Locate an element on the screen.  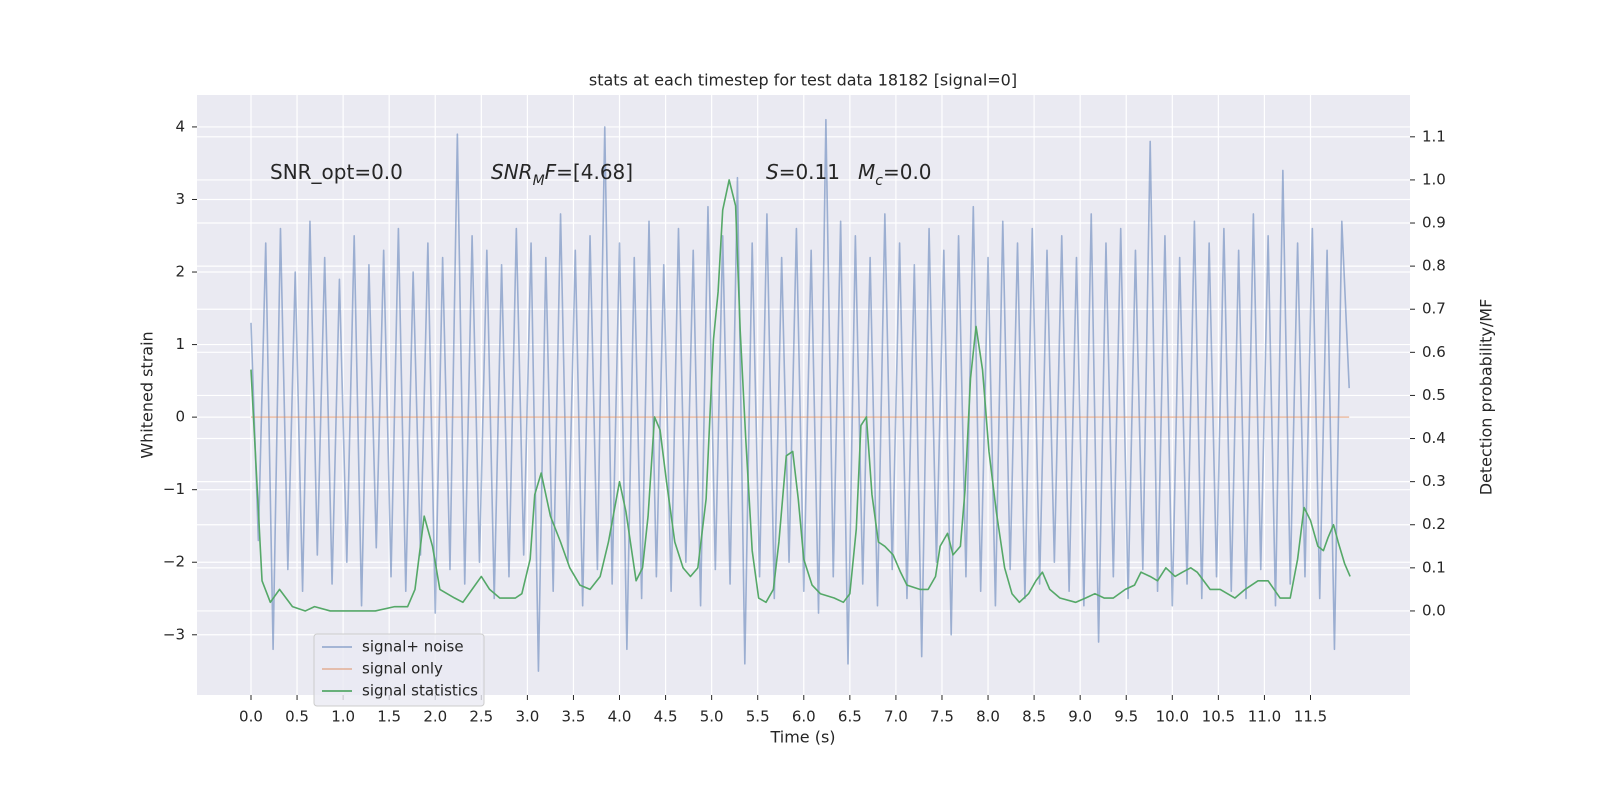
annotation-part: =[4.68] is located at coordinates (594, 172).